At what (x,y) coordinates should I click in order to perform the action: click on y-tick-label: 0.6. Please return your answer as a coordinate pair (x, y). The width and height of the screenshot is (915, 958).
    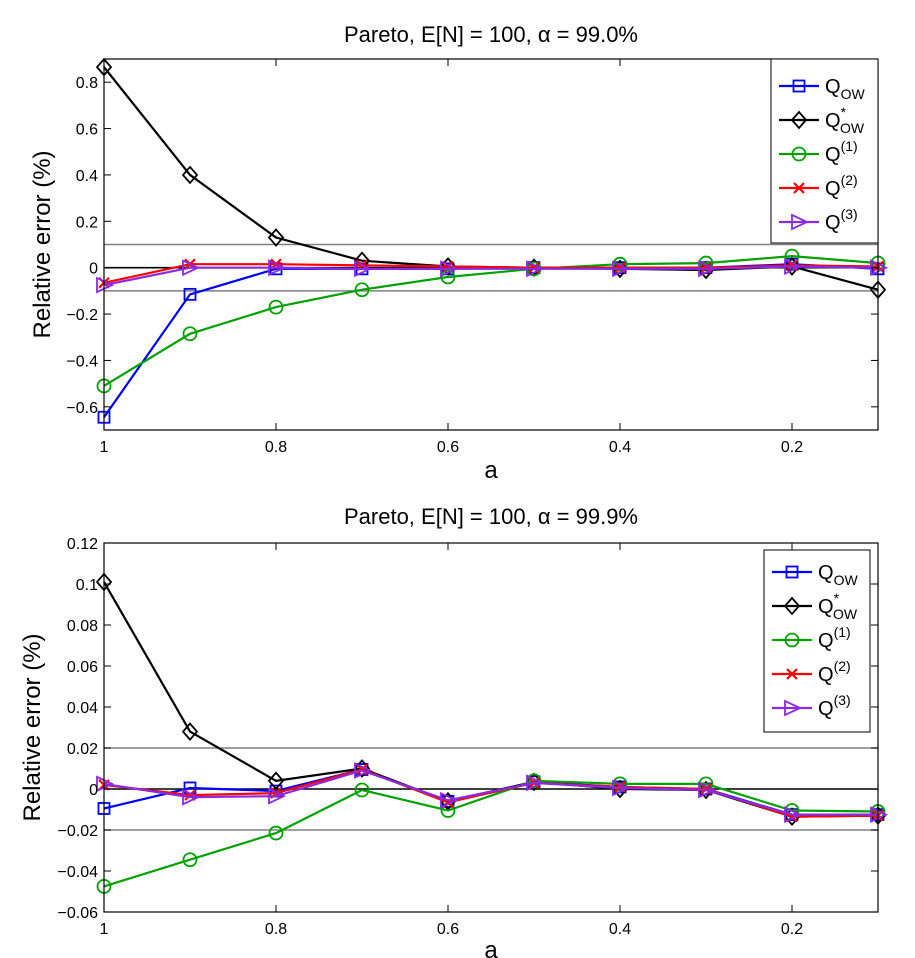
    Looking at the image, I should click on (87, 130).